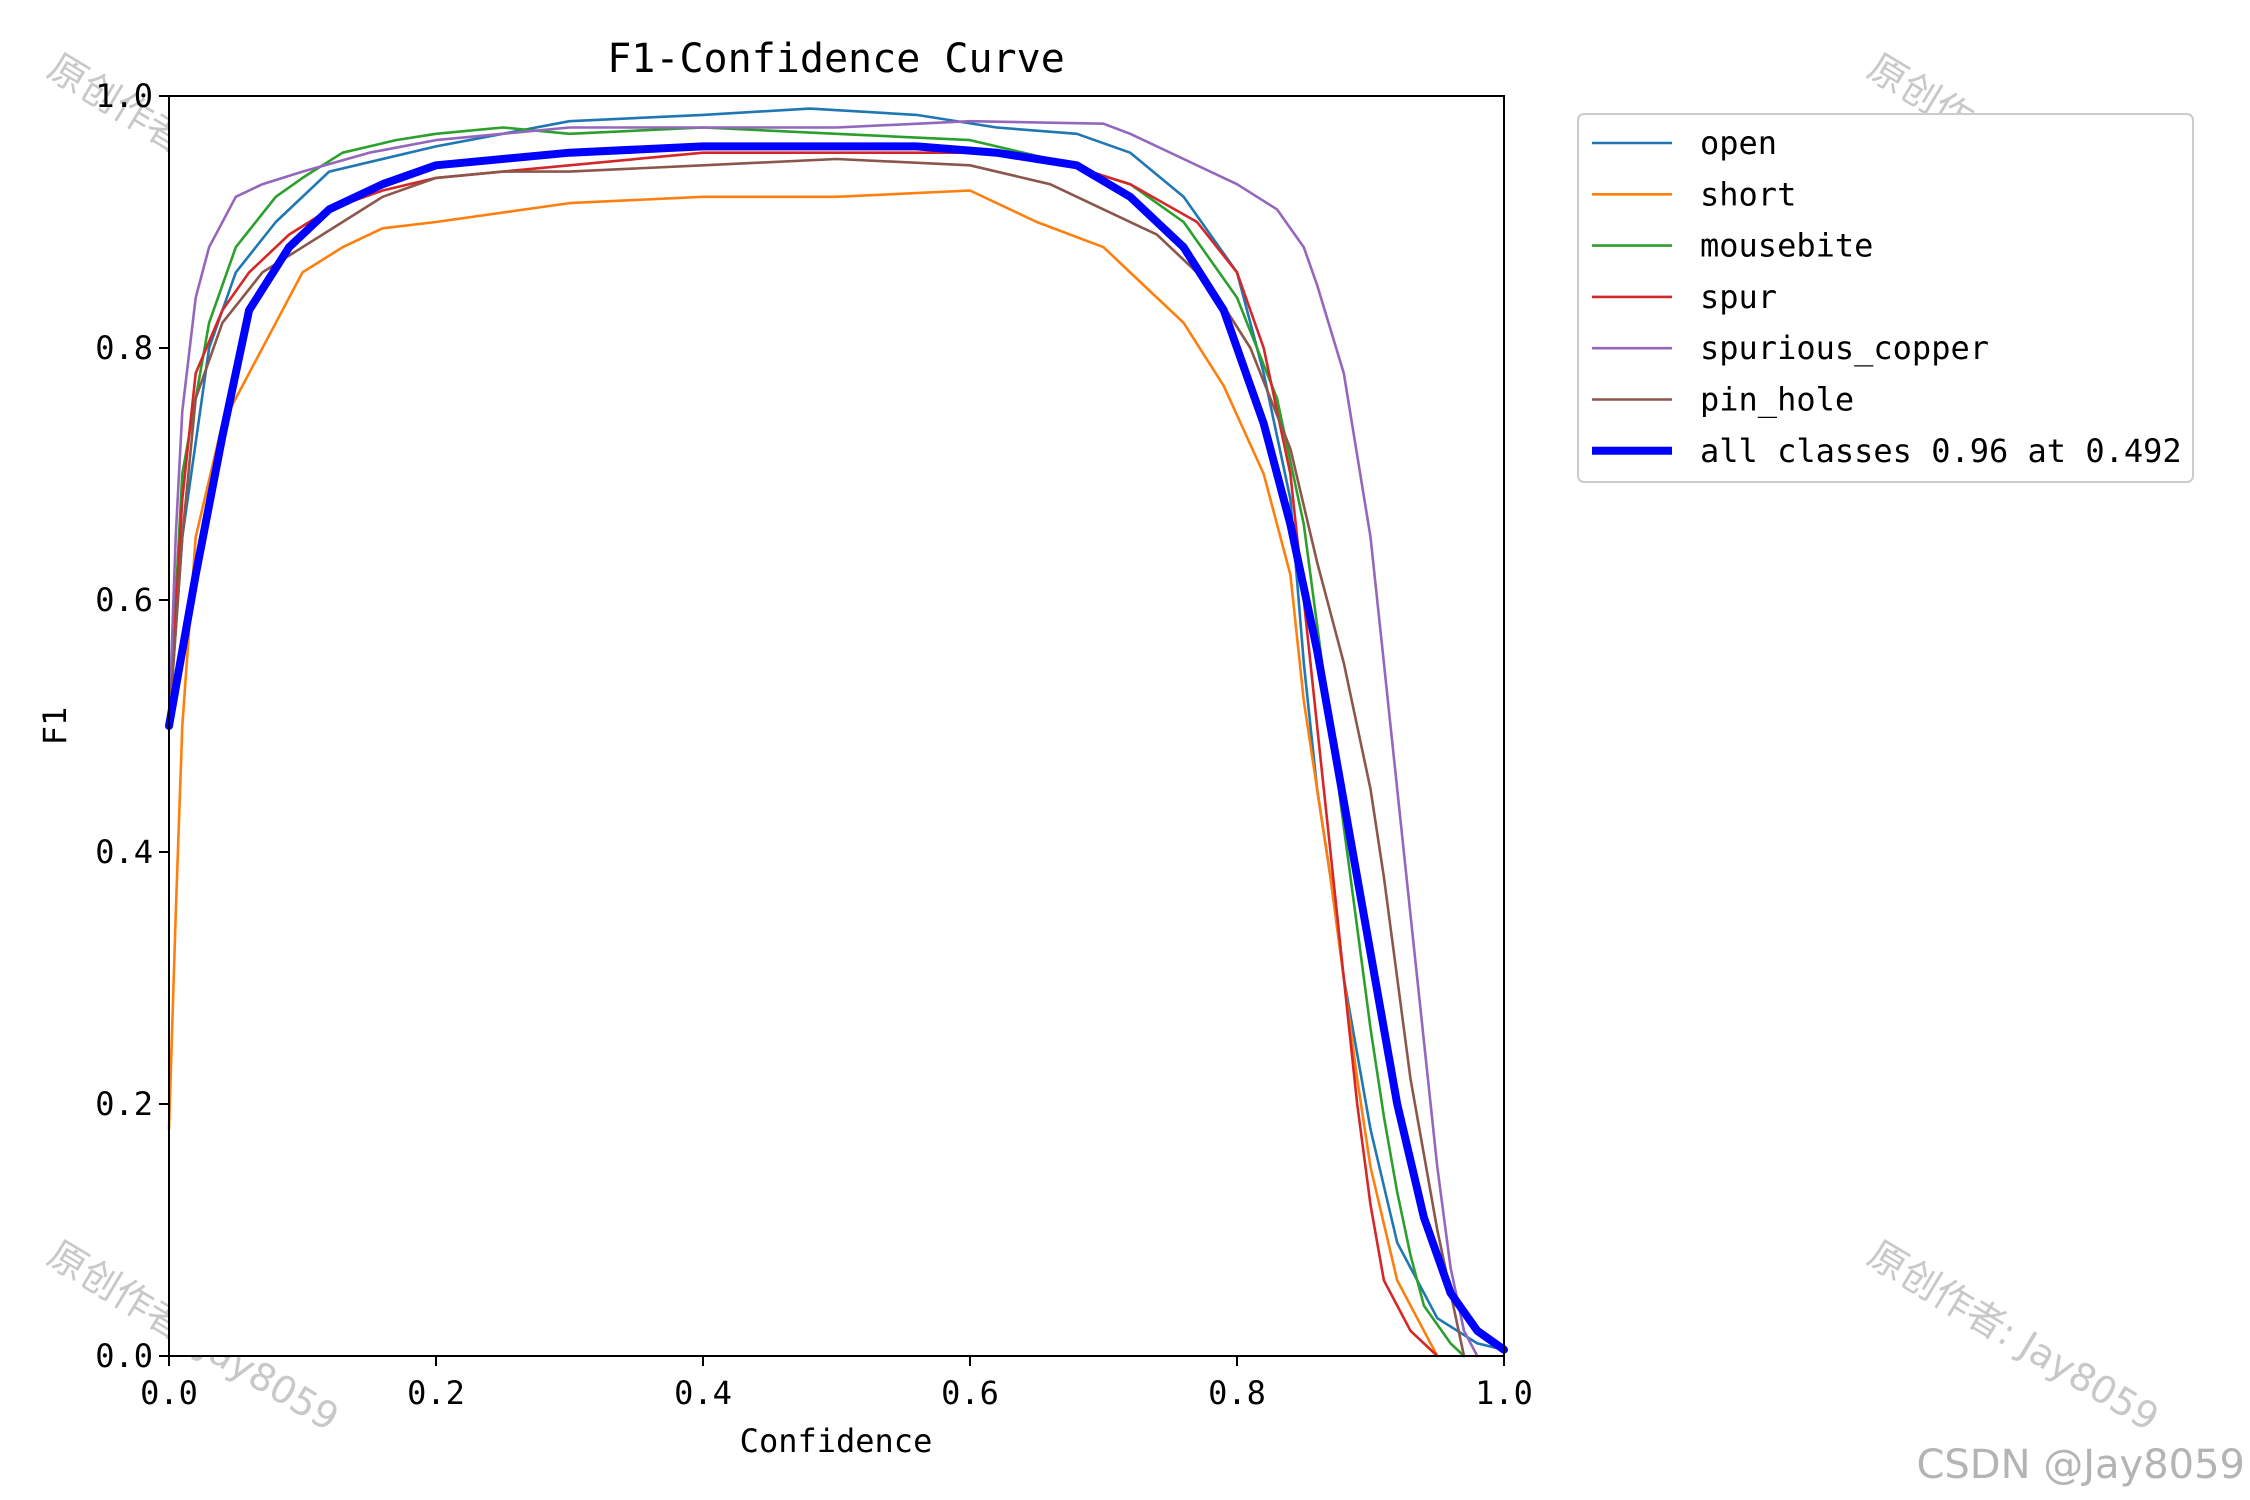 The width and height of the screenshot is (2250, 1500). What do you see at coordinates (1777, 400) in the screenshot?
I see `legend-label-5: pin_hole` at bounding box center [1777, 400].